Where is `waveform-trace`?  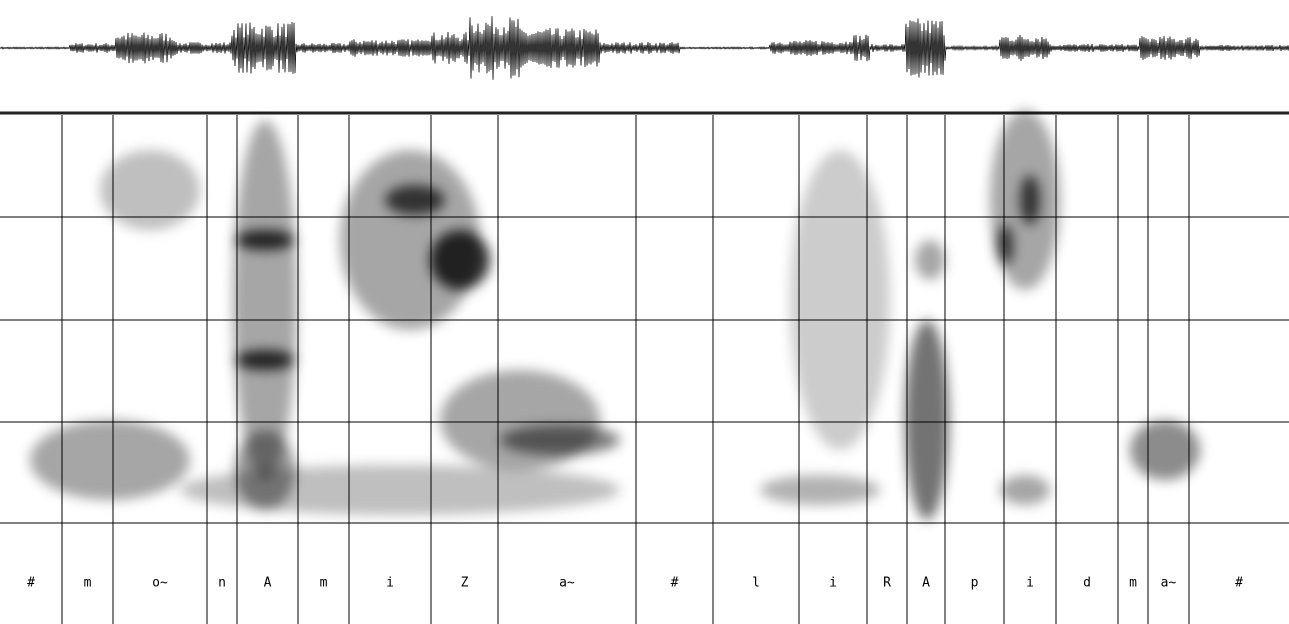
waveform-trace is located at coordinates (644, 48).